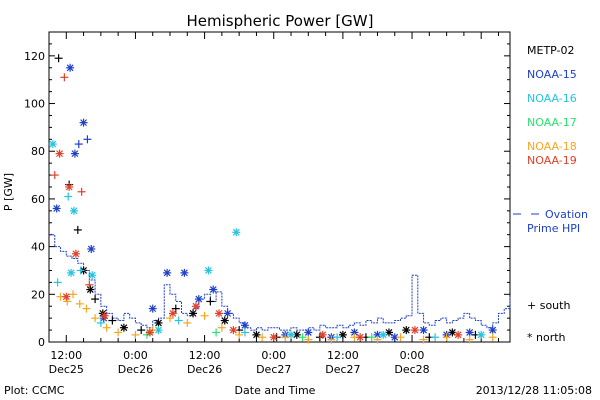  Describe the element at coordinates (552, 146) in the screenshot. I see `legend-item-noaa-18: NOAA-18` at that location.